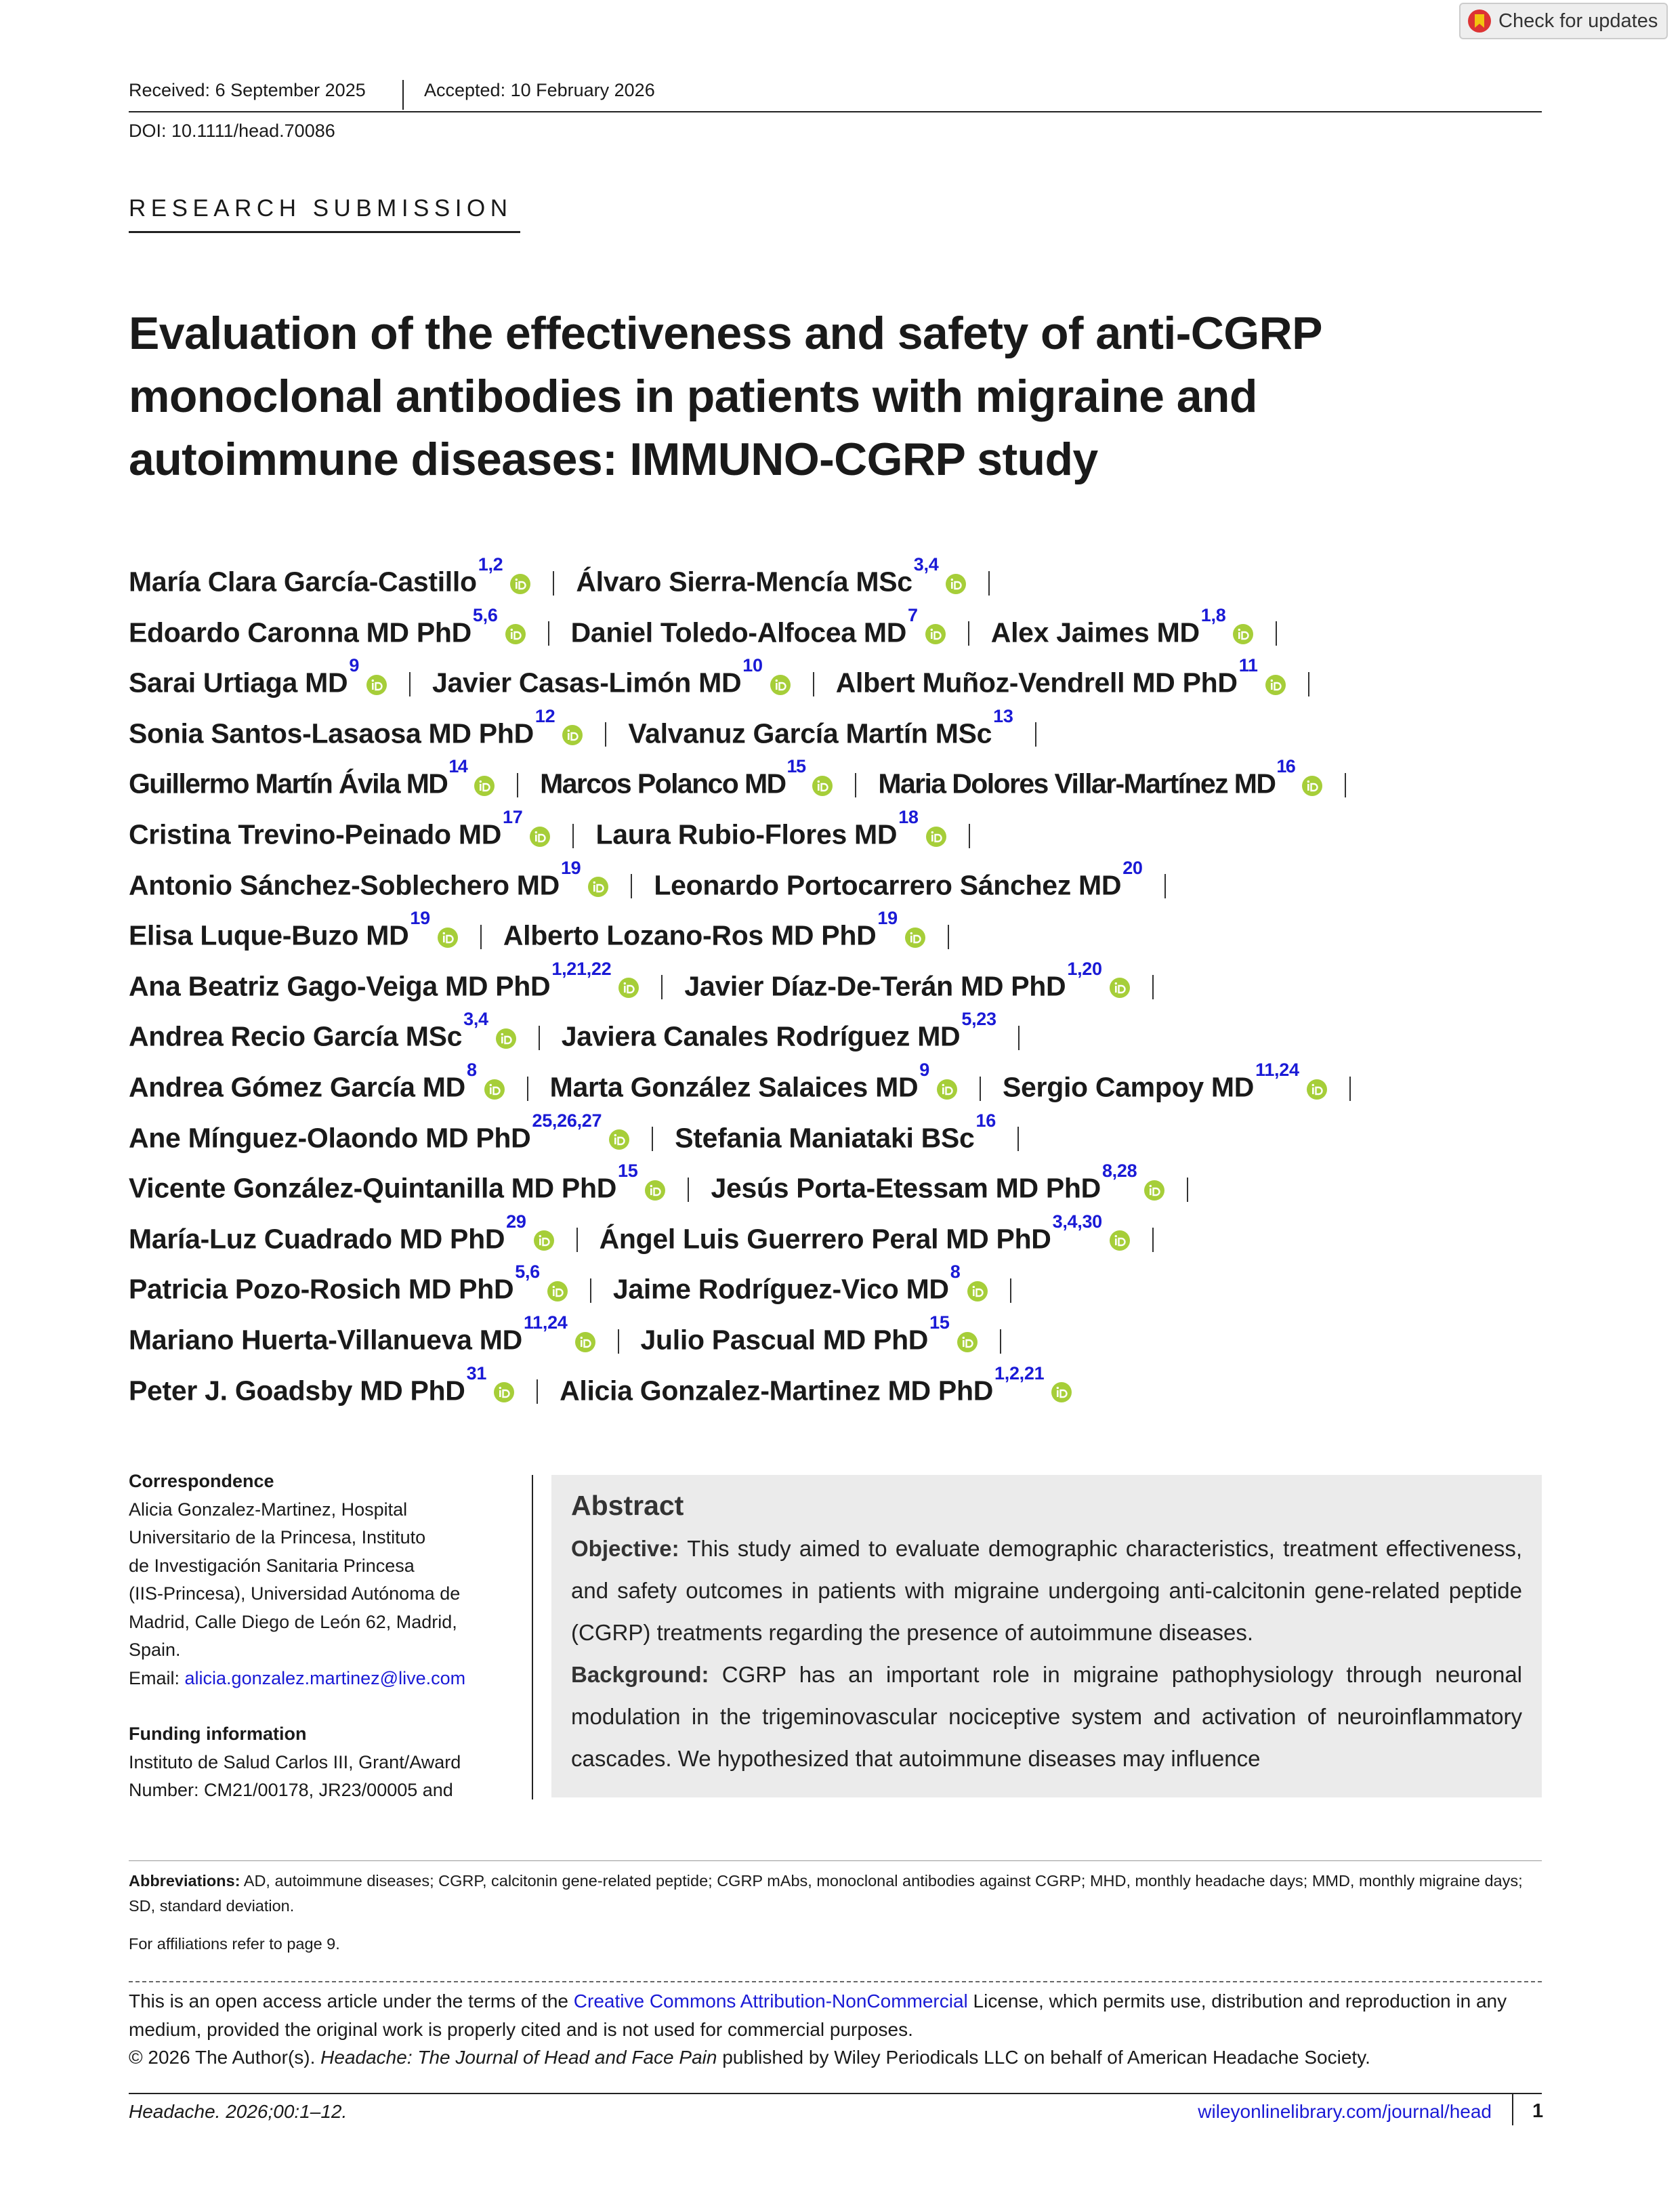  What do you see at coordinates (277, 1537) in the screenshot?
I see `correspondence-line: Universitario de la Princesa, Instituto` at bounding box center [277, 1537].